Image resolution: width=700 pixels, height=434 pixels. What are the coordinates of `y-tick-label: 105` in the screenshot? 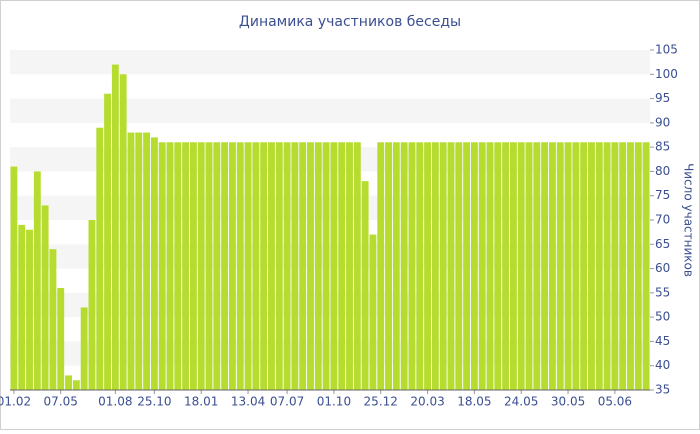 It's located at (666, 50).